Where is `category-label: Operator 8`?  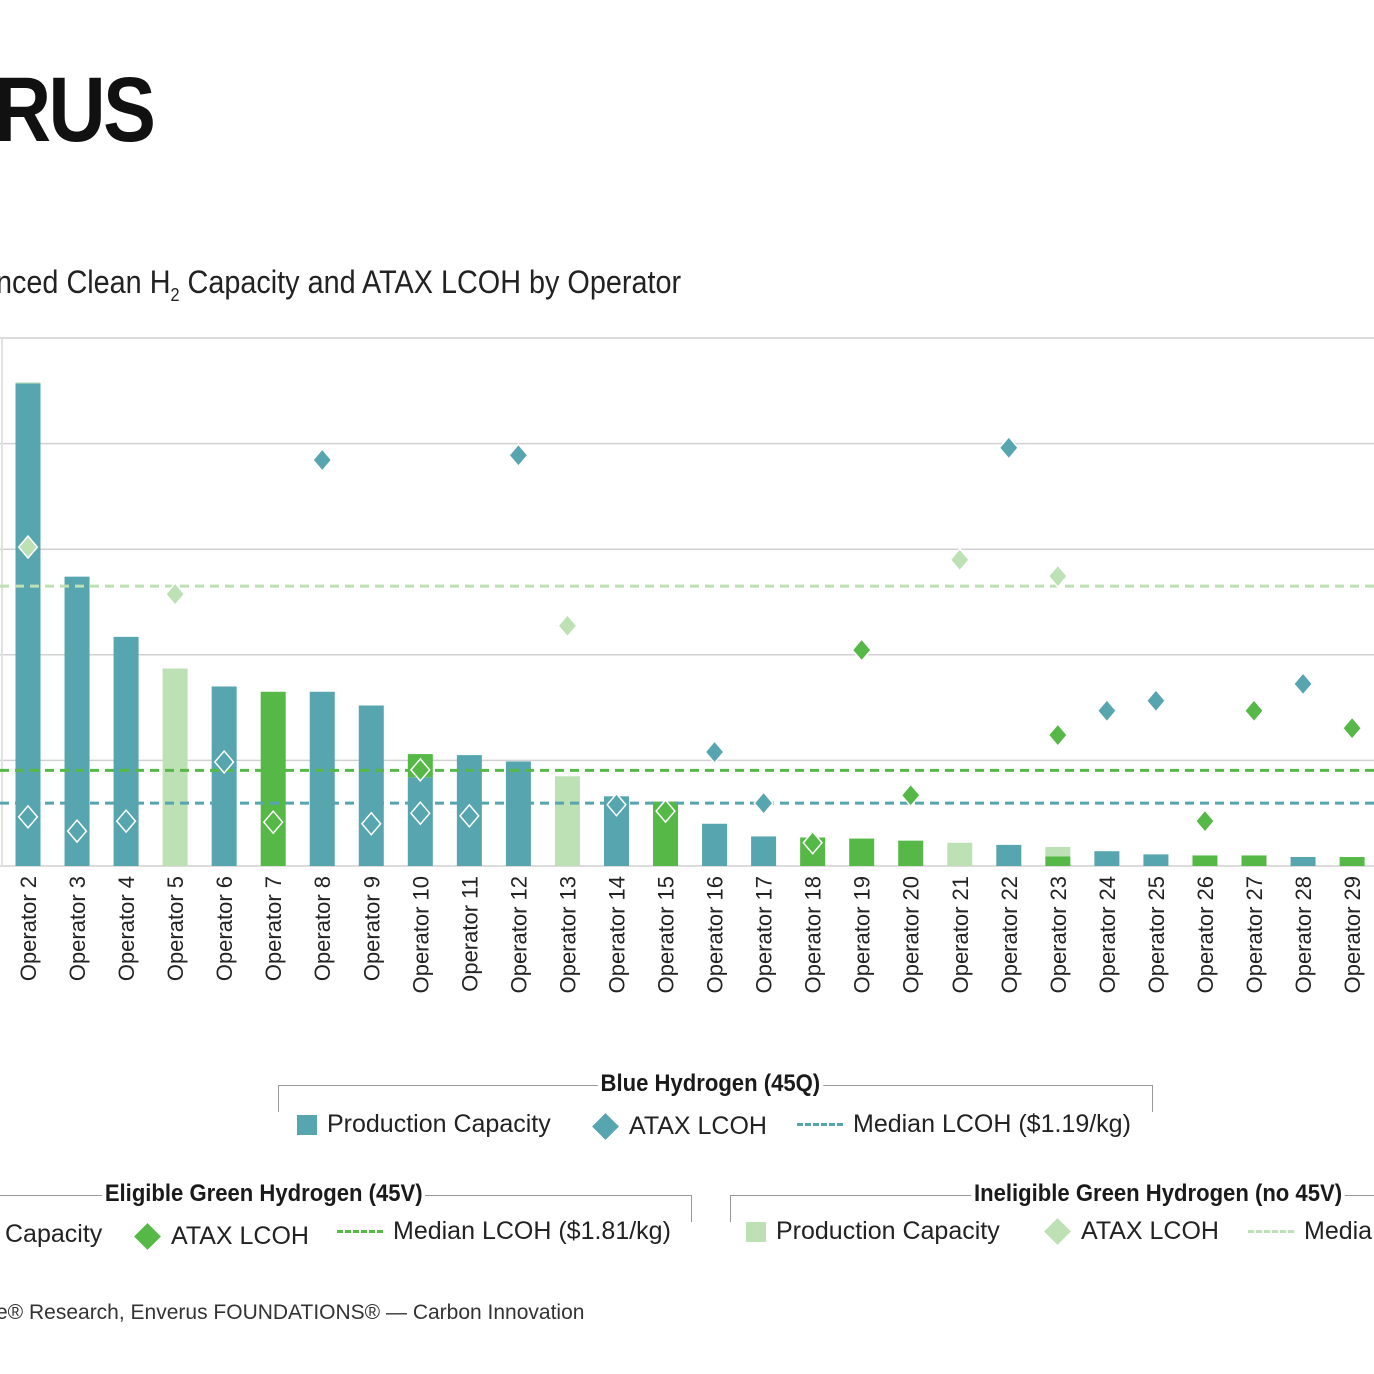 category-label: Operator 8 is located at coordinates (322, 928).